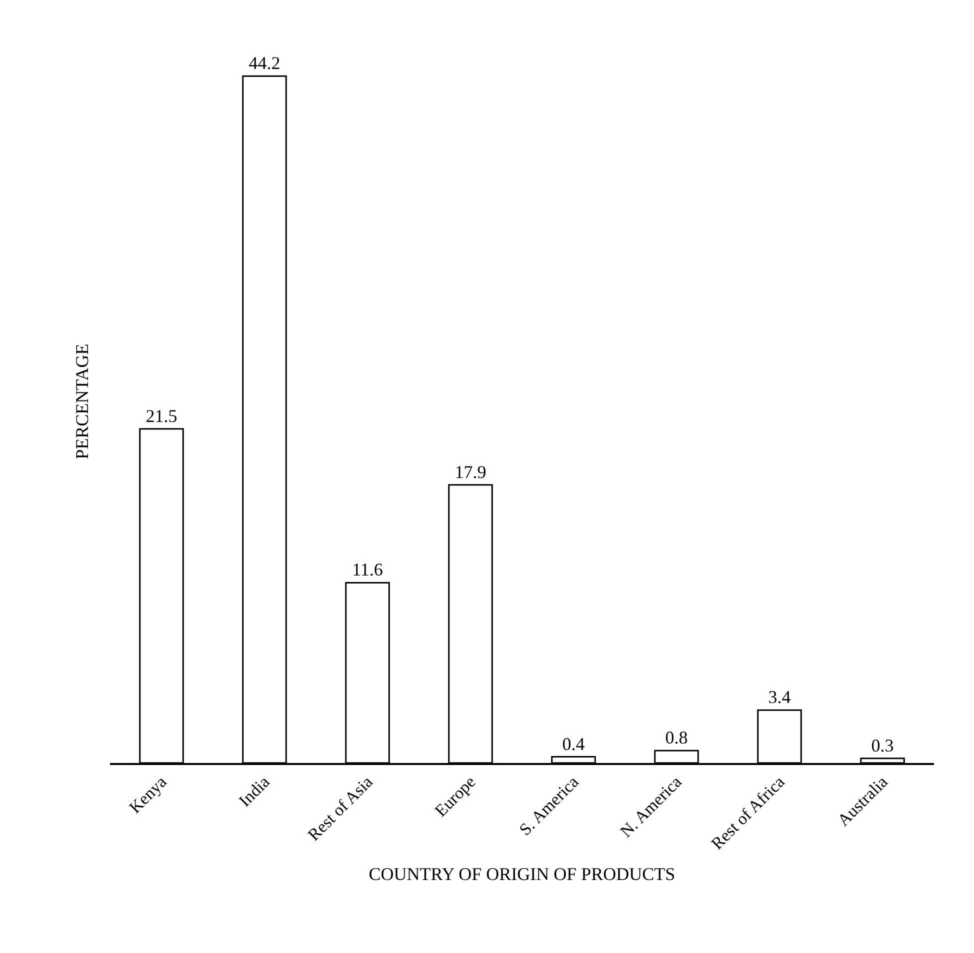 The width and height of the screenshot is (974, 953). Describe the element at coordinates (340, 808) in the screenshot. I see `x-tick-label: Rest of Asia` at that location.